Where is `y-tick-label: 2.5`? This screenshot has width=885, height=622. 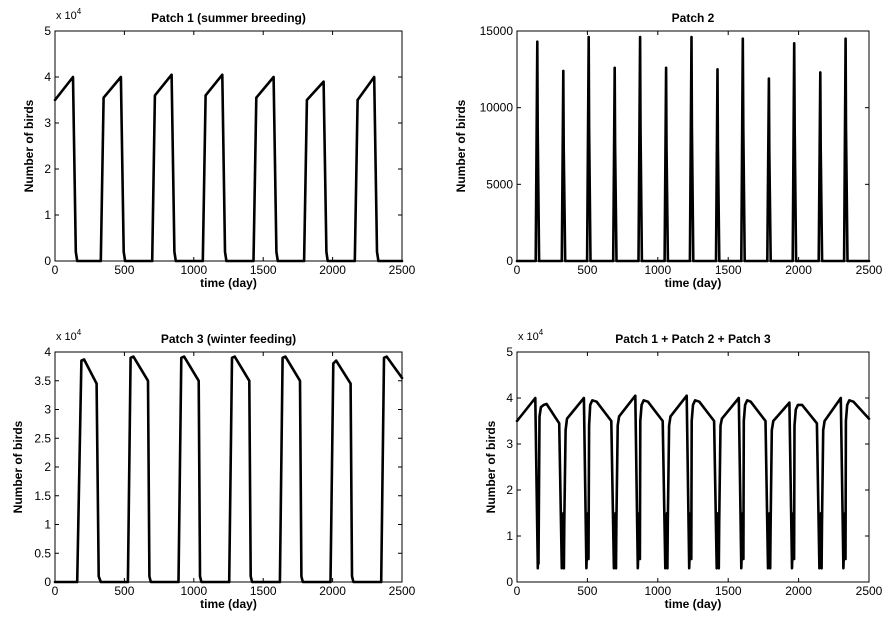
y-tick-label: 2.5 is located at coordinates (42, 438).